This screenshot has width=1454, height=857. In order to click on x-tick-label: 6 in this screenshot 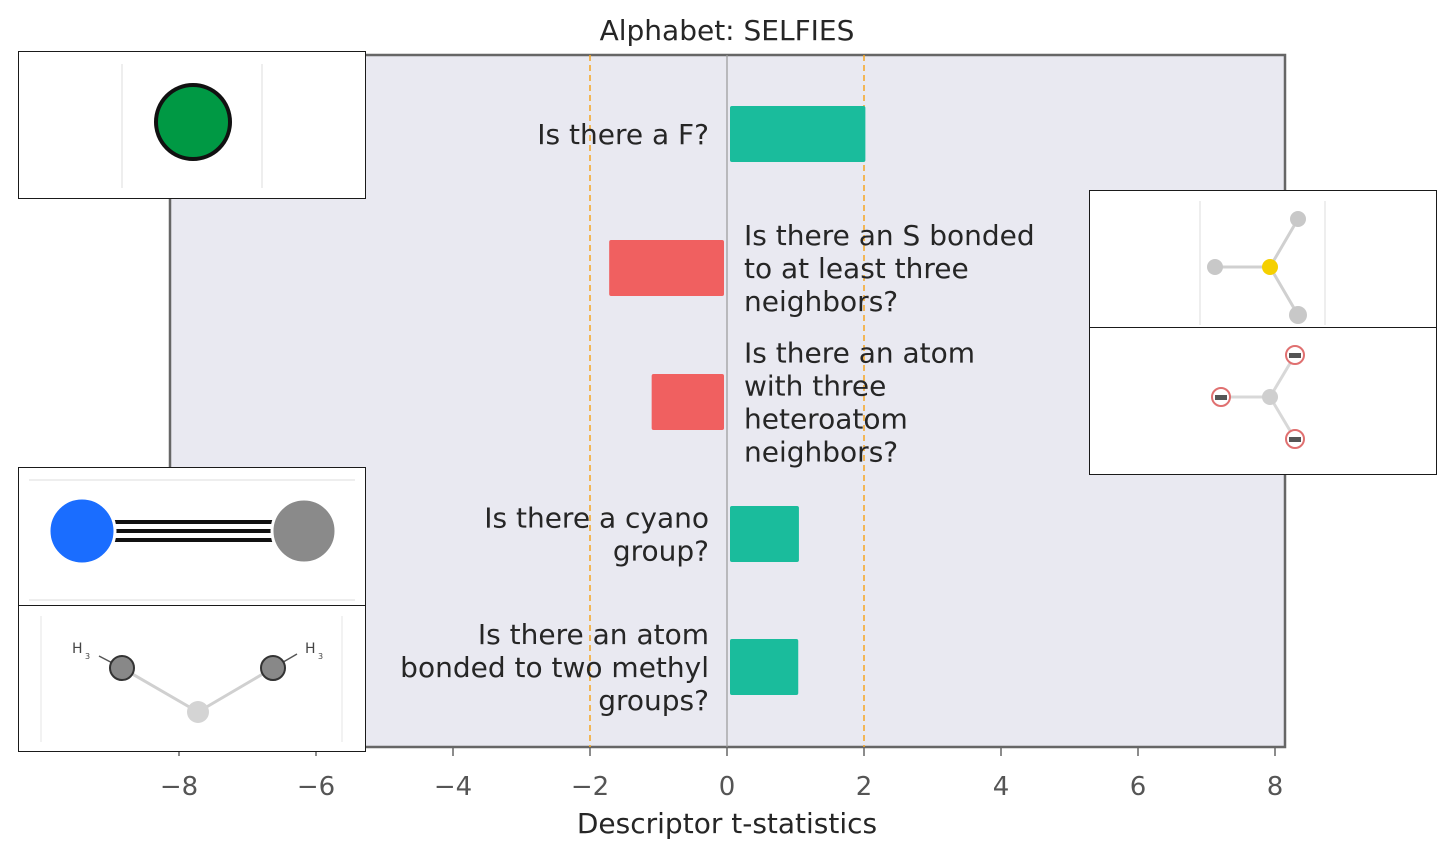, I will do `click(1138, 787)`.